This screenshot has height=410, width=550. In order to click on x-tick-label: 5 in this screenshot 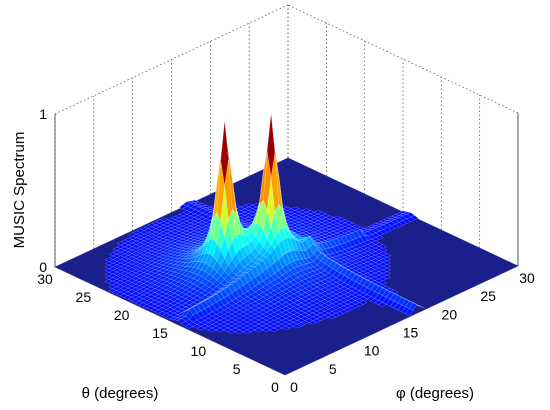, I will do `click(333, 369)`.